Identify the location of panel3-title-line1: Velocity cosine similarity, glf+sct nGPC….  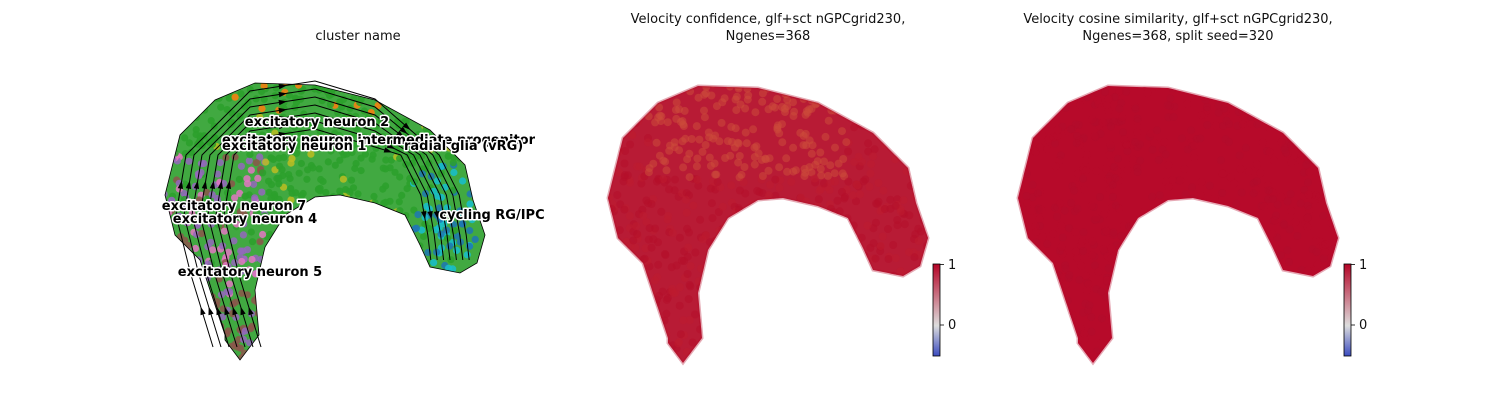
(1177, 19).